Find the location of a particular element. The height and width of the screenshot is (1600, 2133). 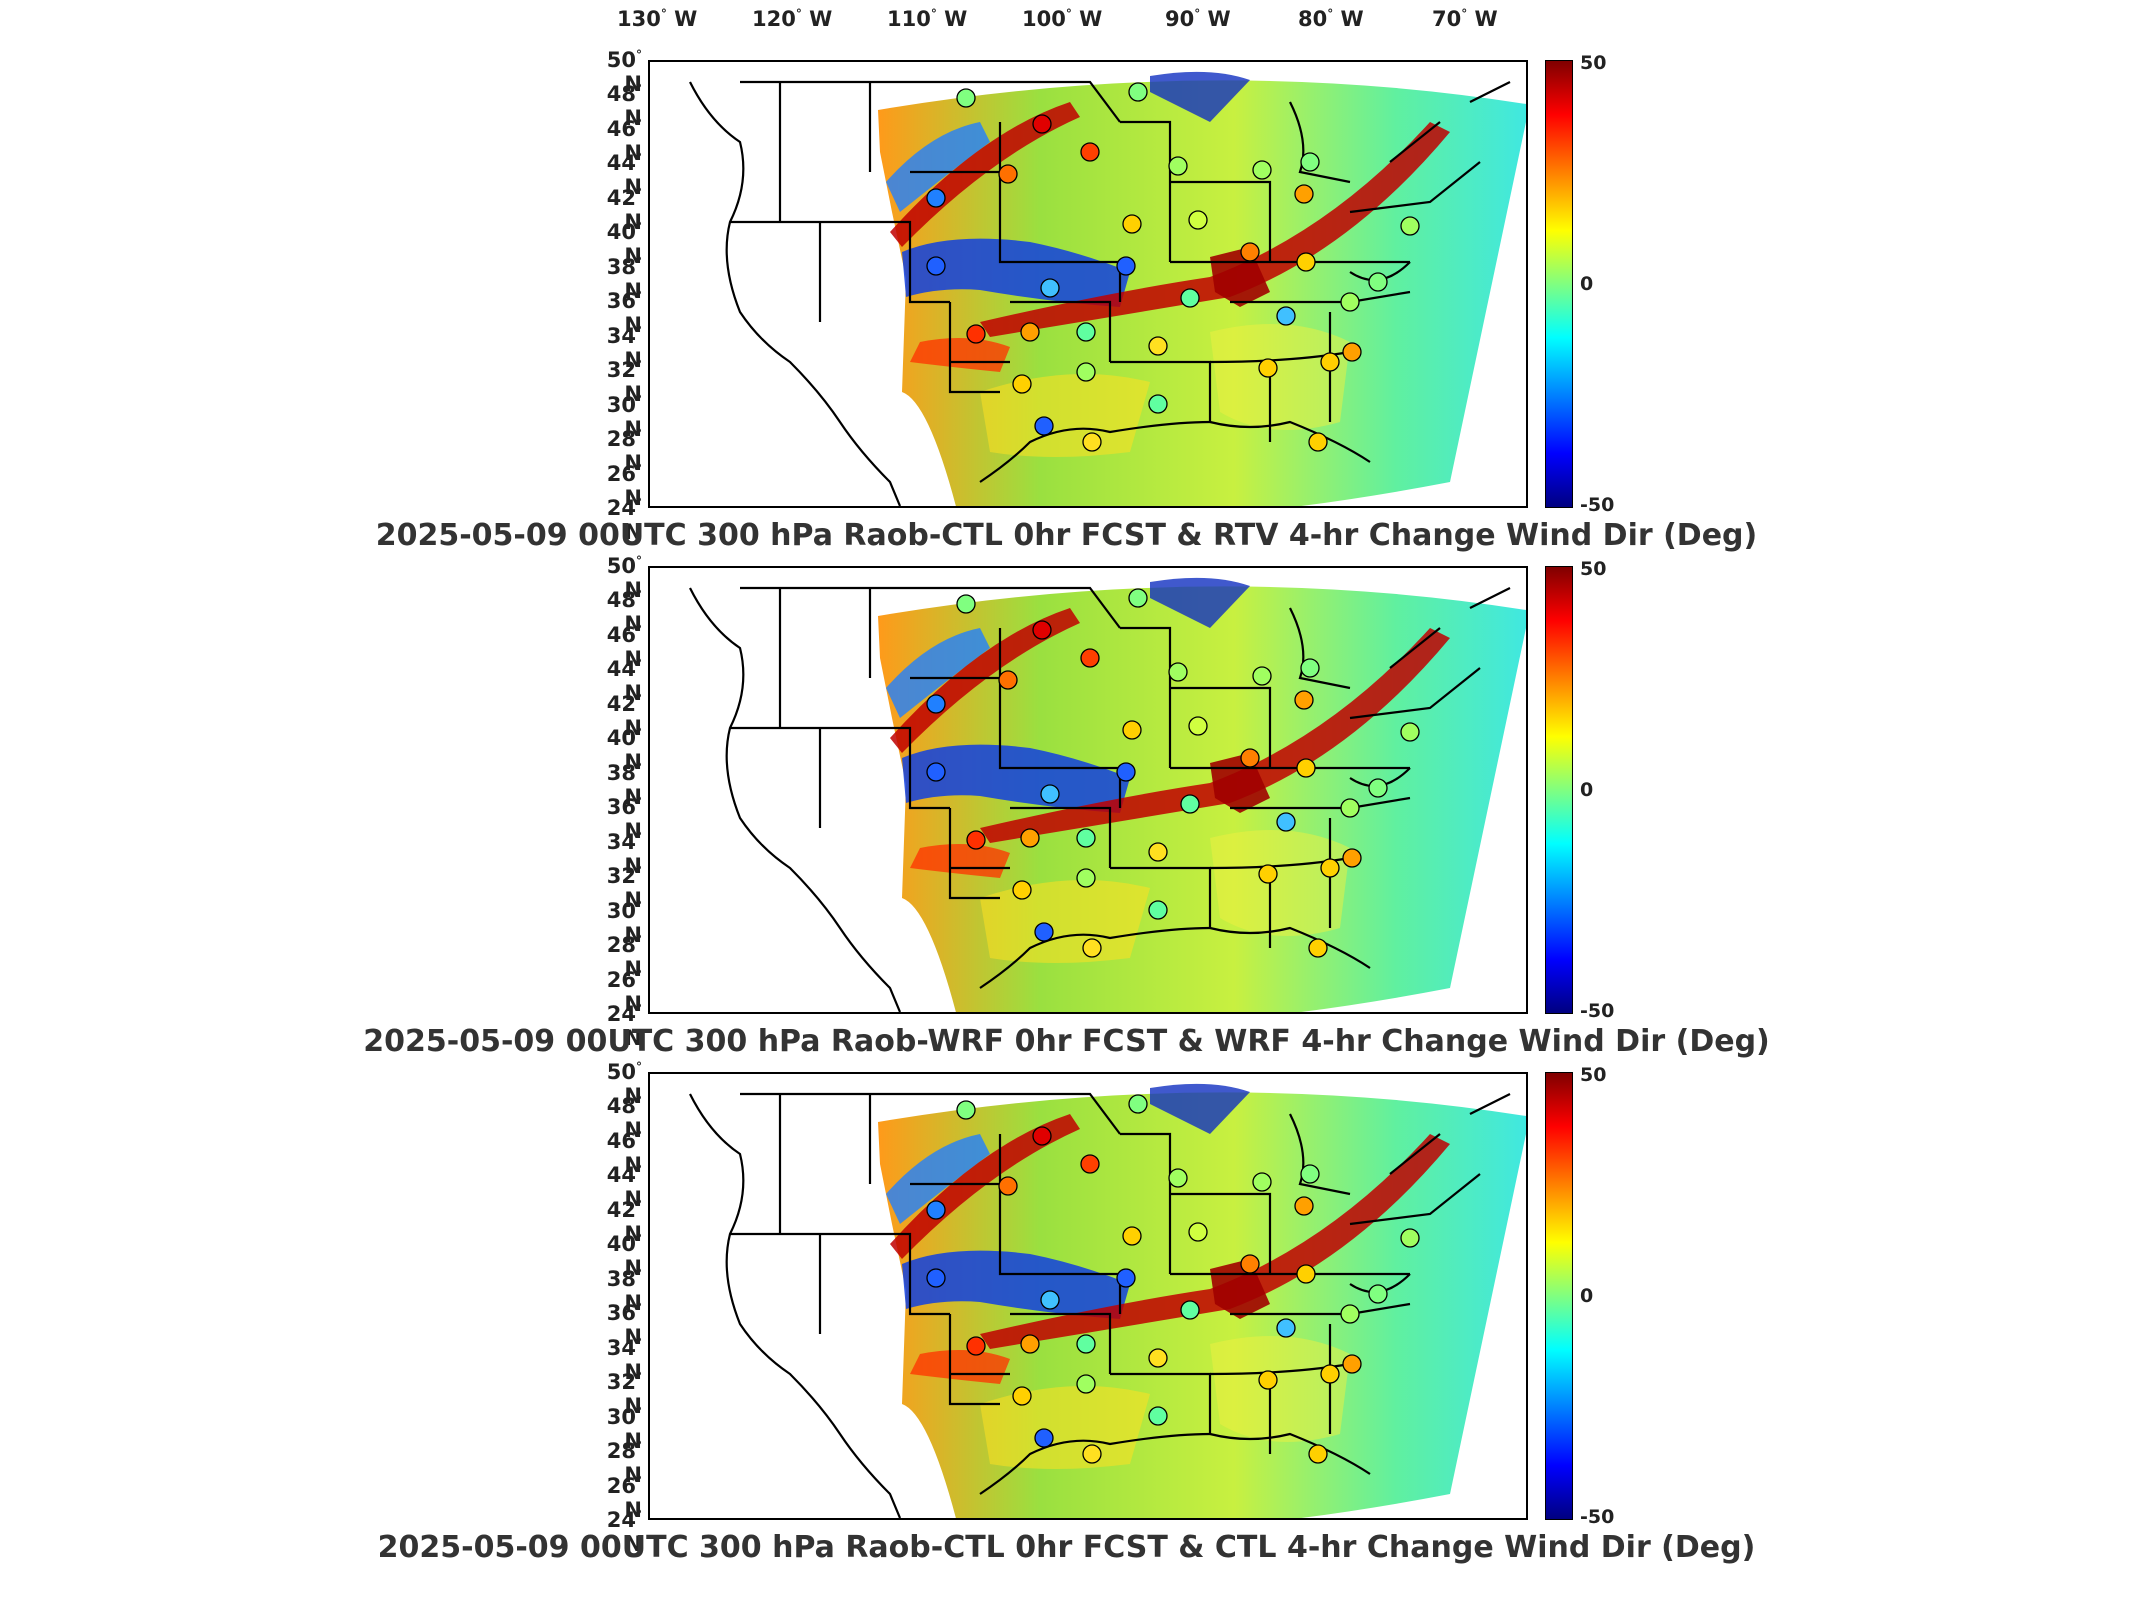

lon-label-90w: 90° W is located at coordinates (1198, 19).